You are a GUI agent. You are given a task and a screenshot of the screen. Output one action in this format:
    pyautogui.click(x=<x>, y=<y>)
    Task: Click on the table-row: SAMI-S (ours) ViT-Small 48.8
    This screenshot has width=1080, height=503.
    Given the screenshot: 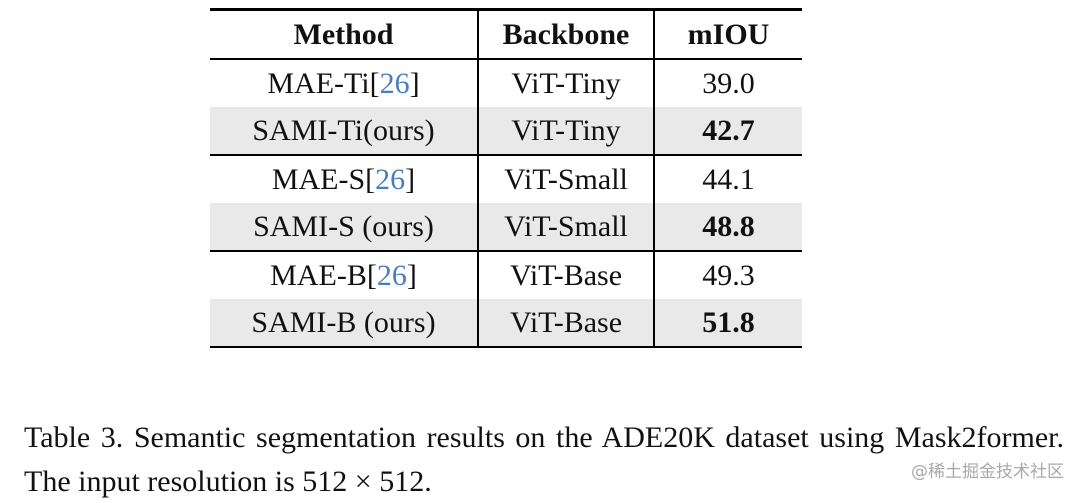 What is the action you would take?
    pyautogui.click(x=506, y=227)
    